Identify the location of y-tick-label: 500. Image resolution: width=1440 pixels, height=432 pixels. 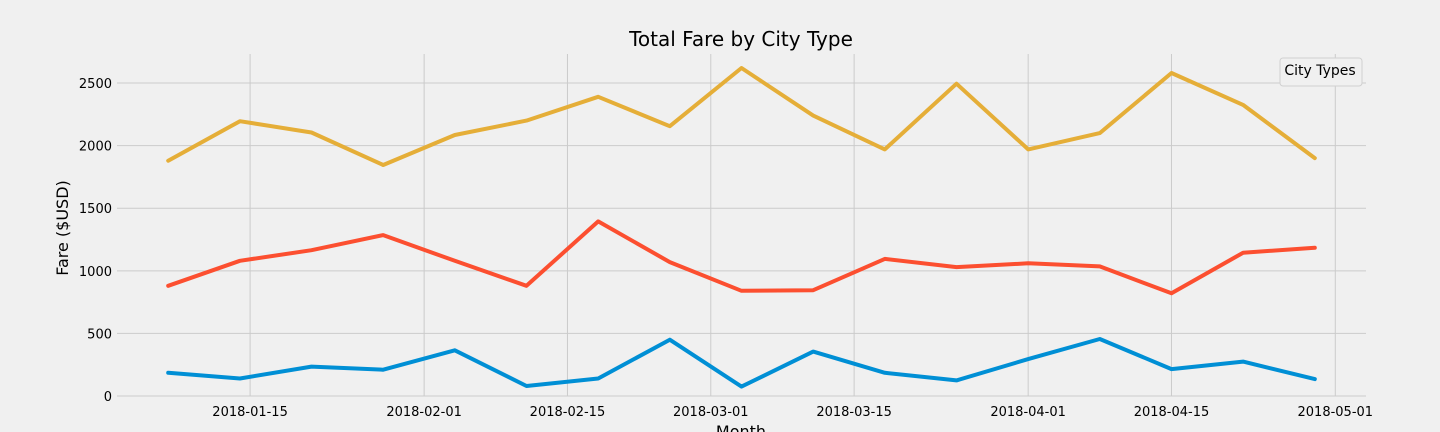
(99, 334).